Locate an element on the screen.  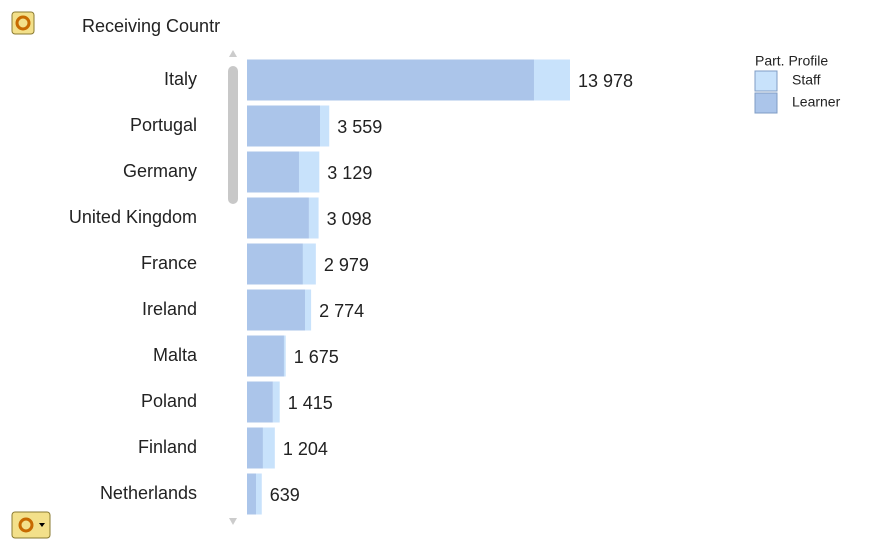
value-label: 3 098 is located at coordinates (349, 219).